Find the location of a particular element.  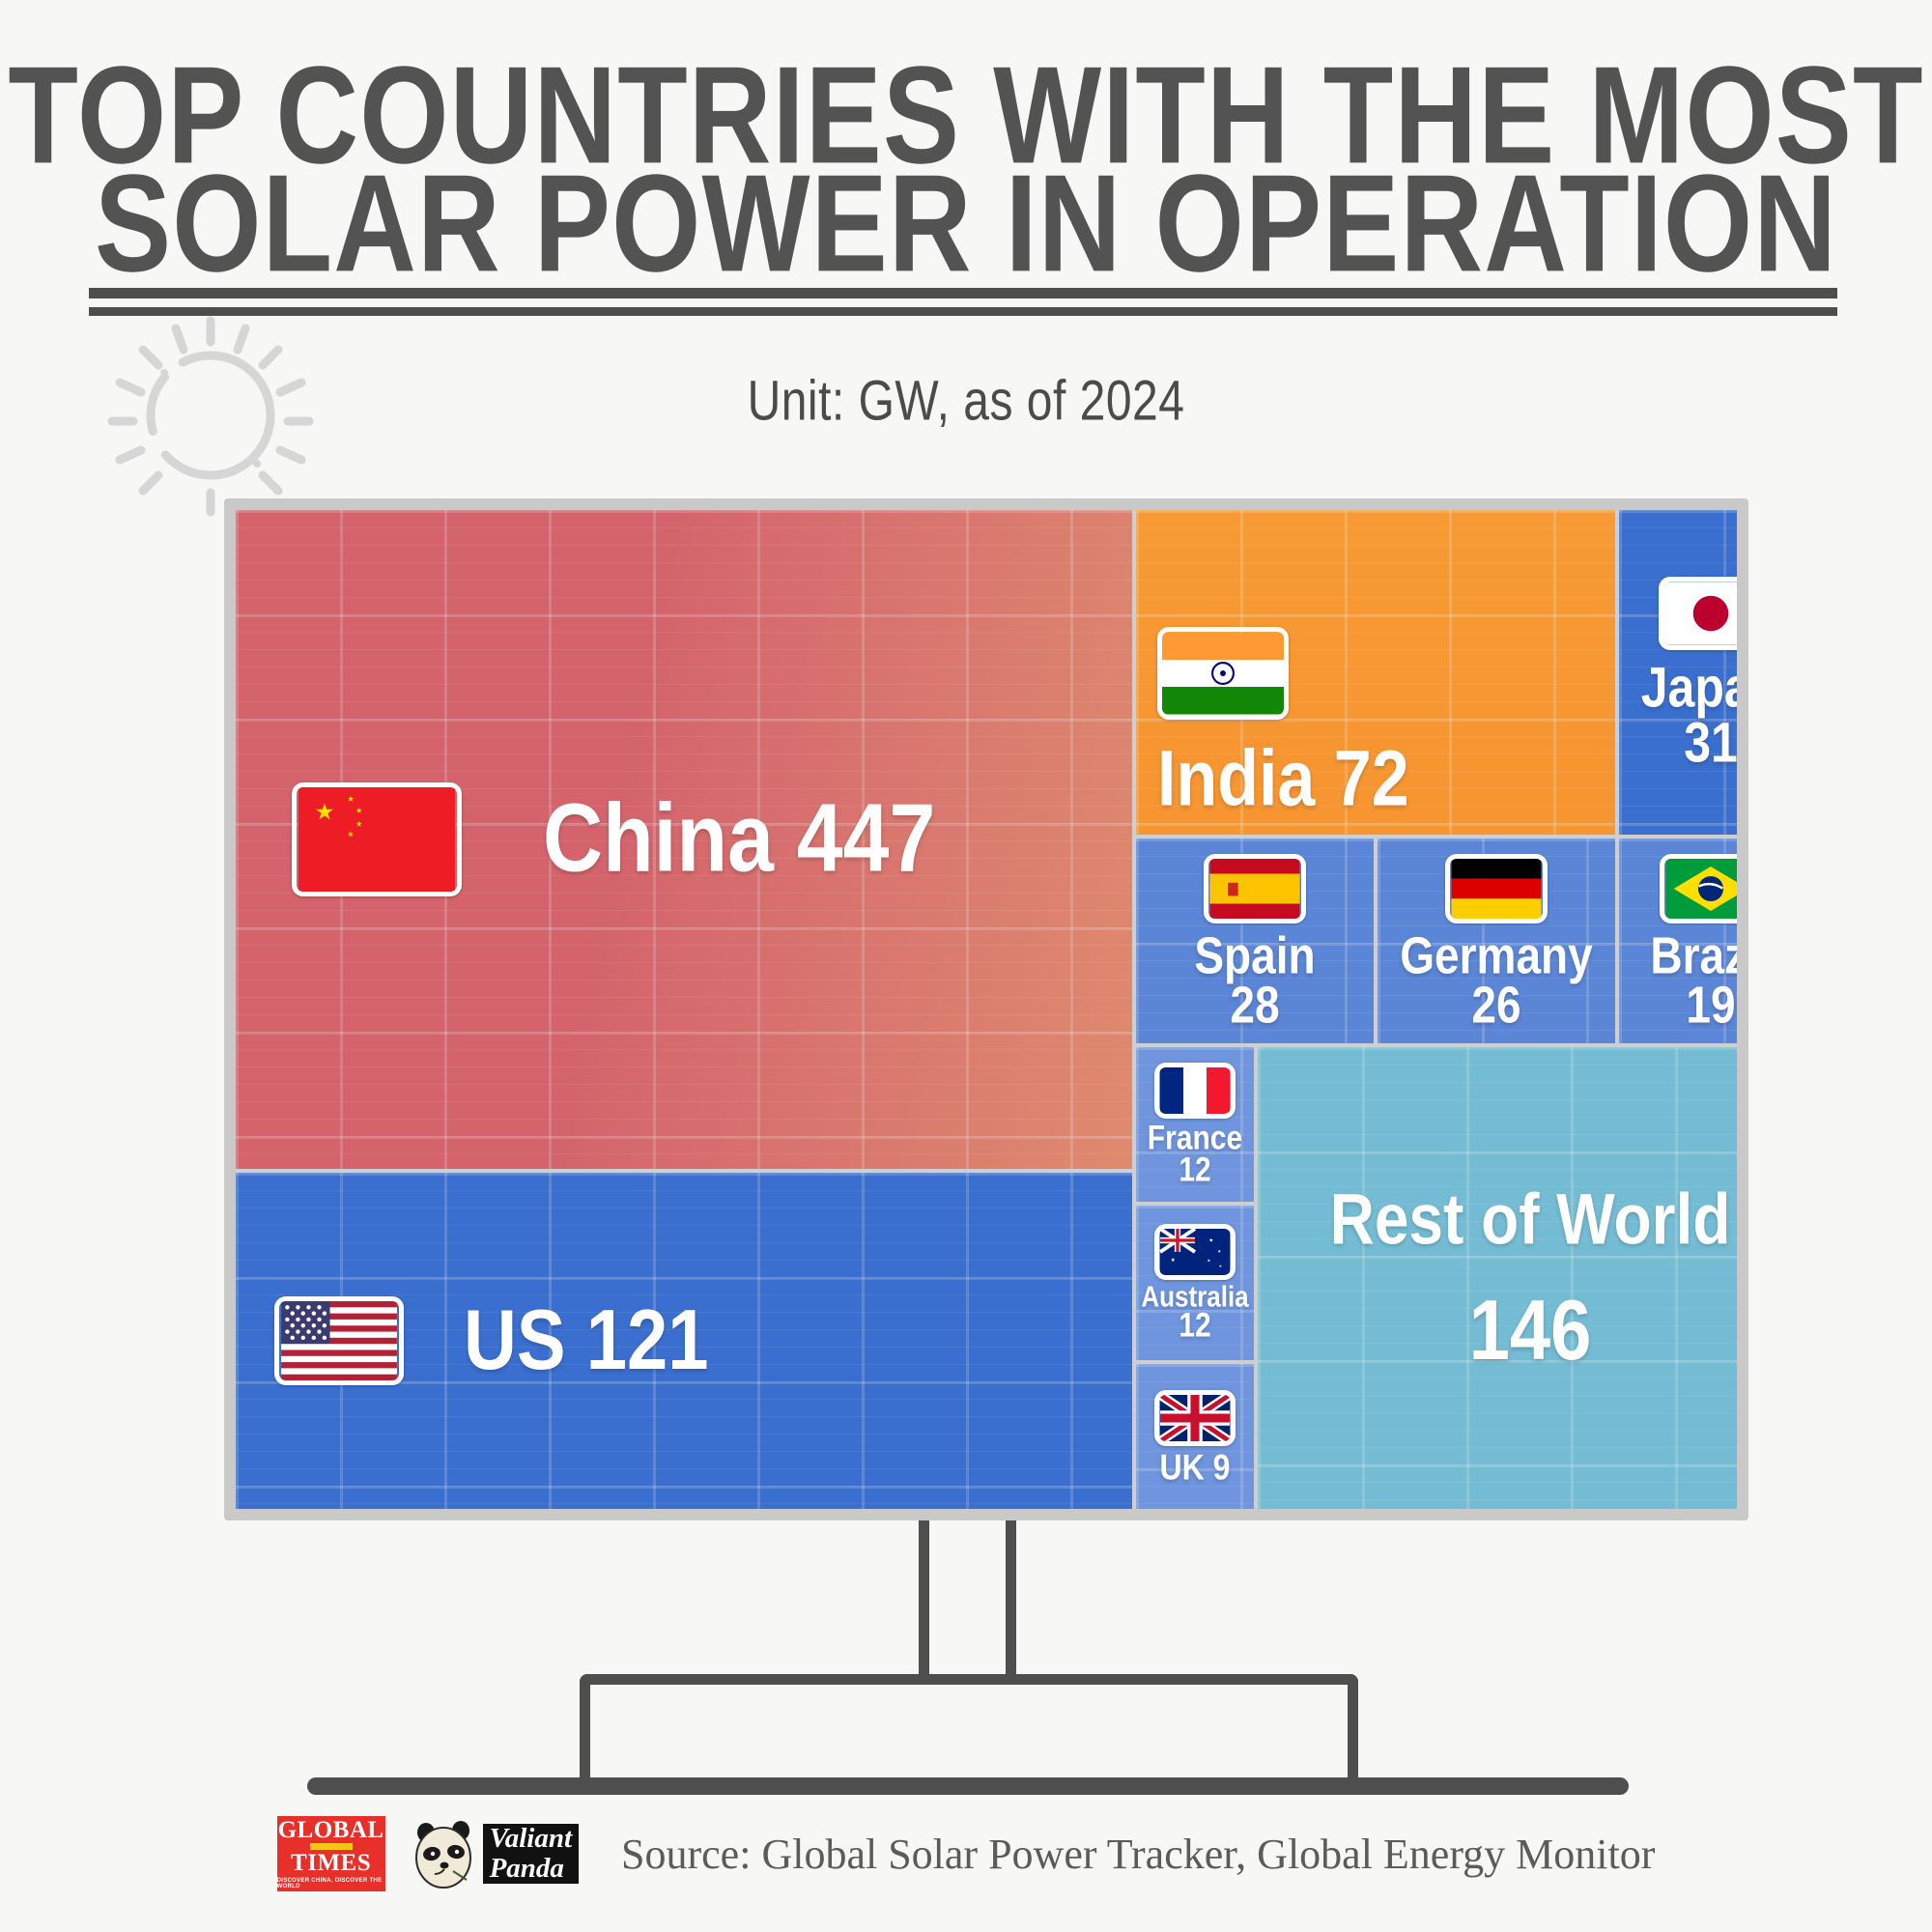

monitor-stand-foot is located at coordinates (968, 1786).